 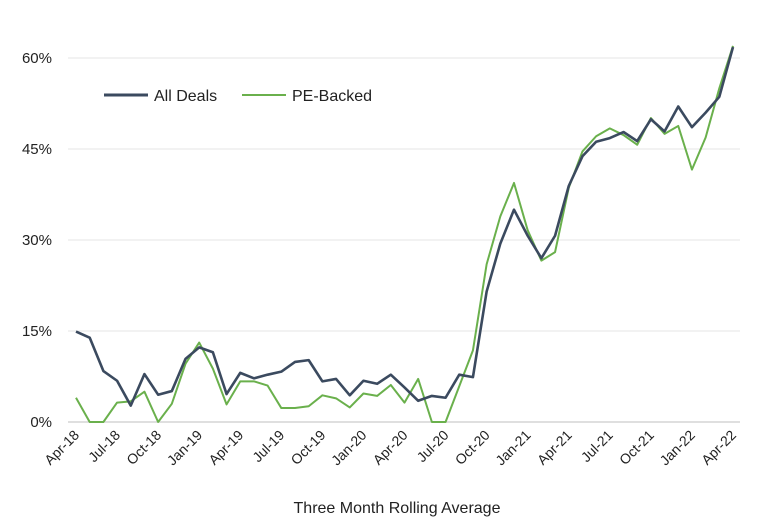 I want to click on x-tick-label: Jan-19, so click(x=185, y=448).